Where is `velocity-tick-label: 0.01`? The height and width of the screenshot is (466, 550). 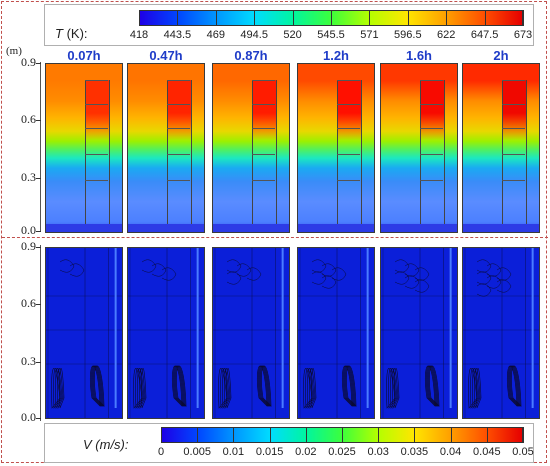
velocity-tick-label: 0.01 is located at coordinates (233, 452).